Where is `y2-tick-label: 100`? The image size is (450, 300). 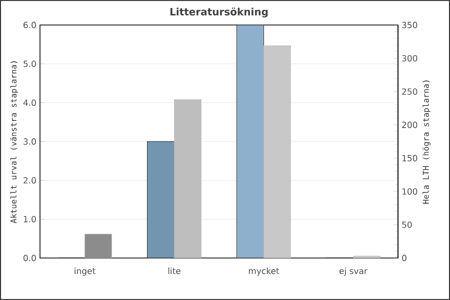
y2-tick-label: 100 is located at coordinates (410, 191).